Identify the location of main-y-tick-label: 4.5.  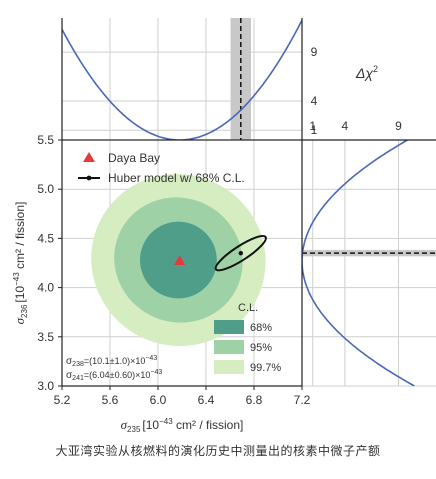
(45, 238).